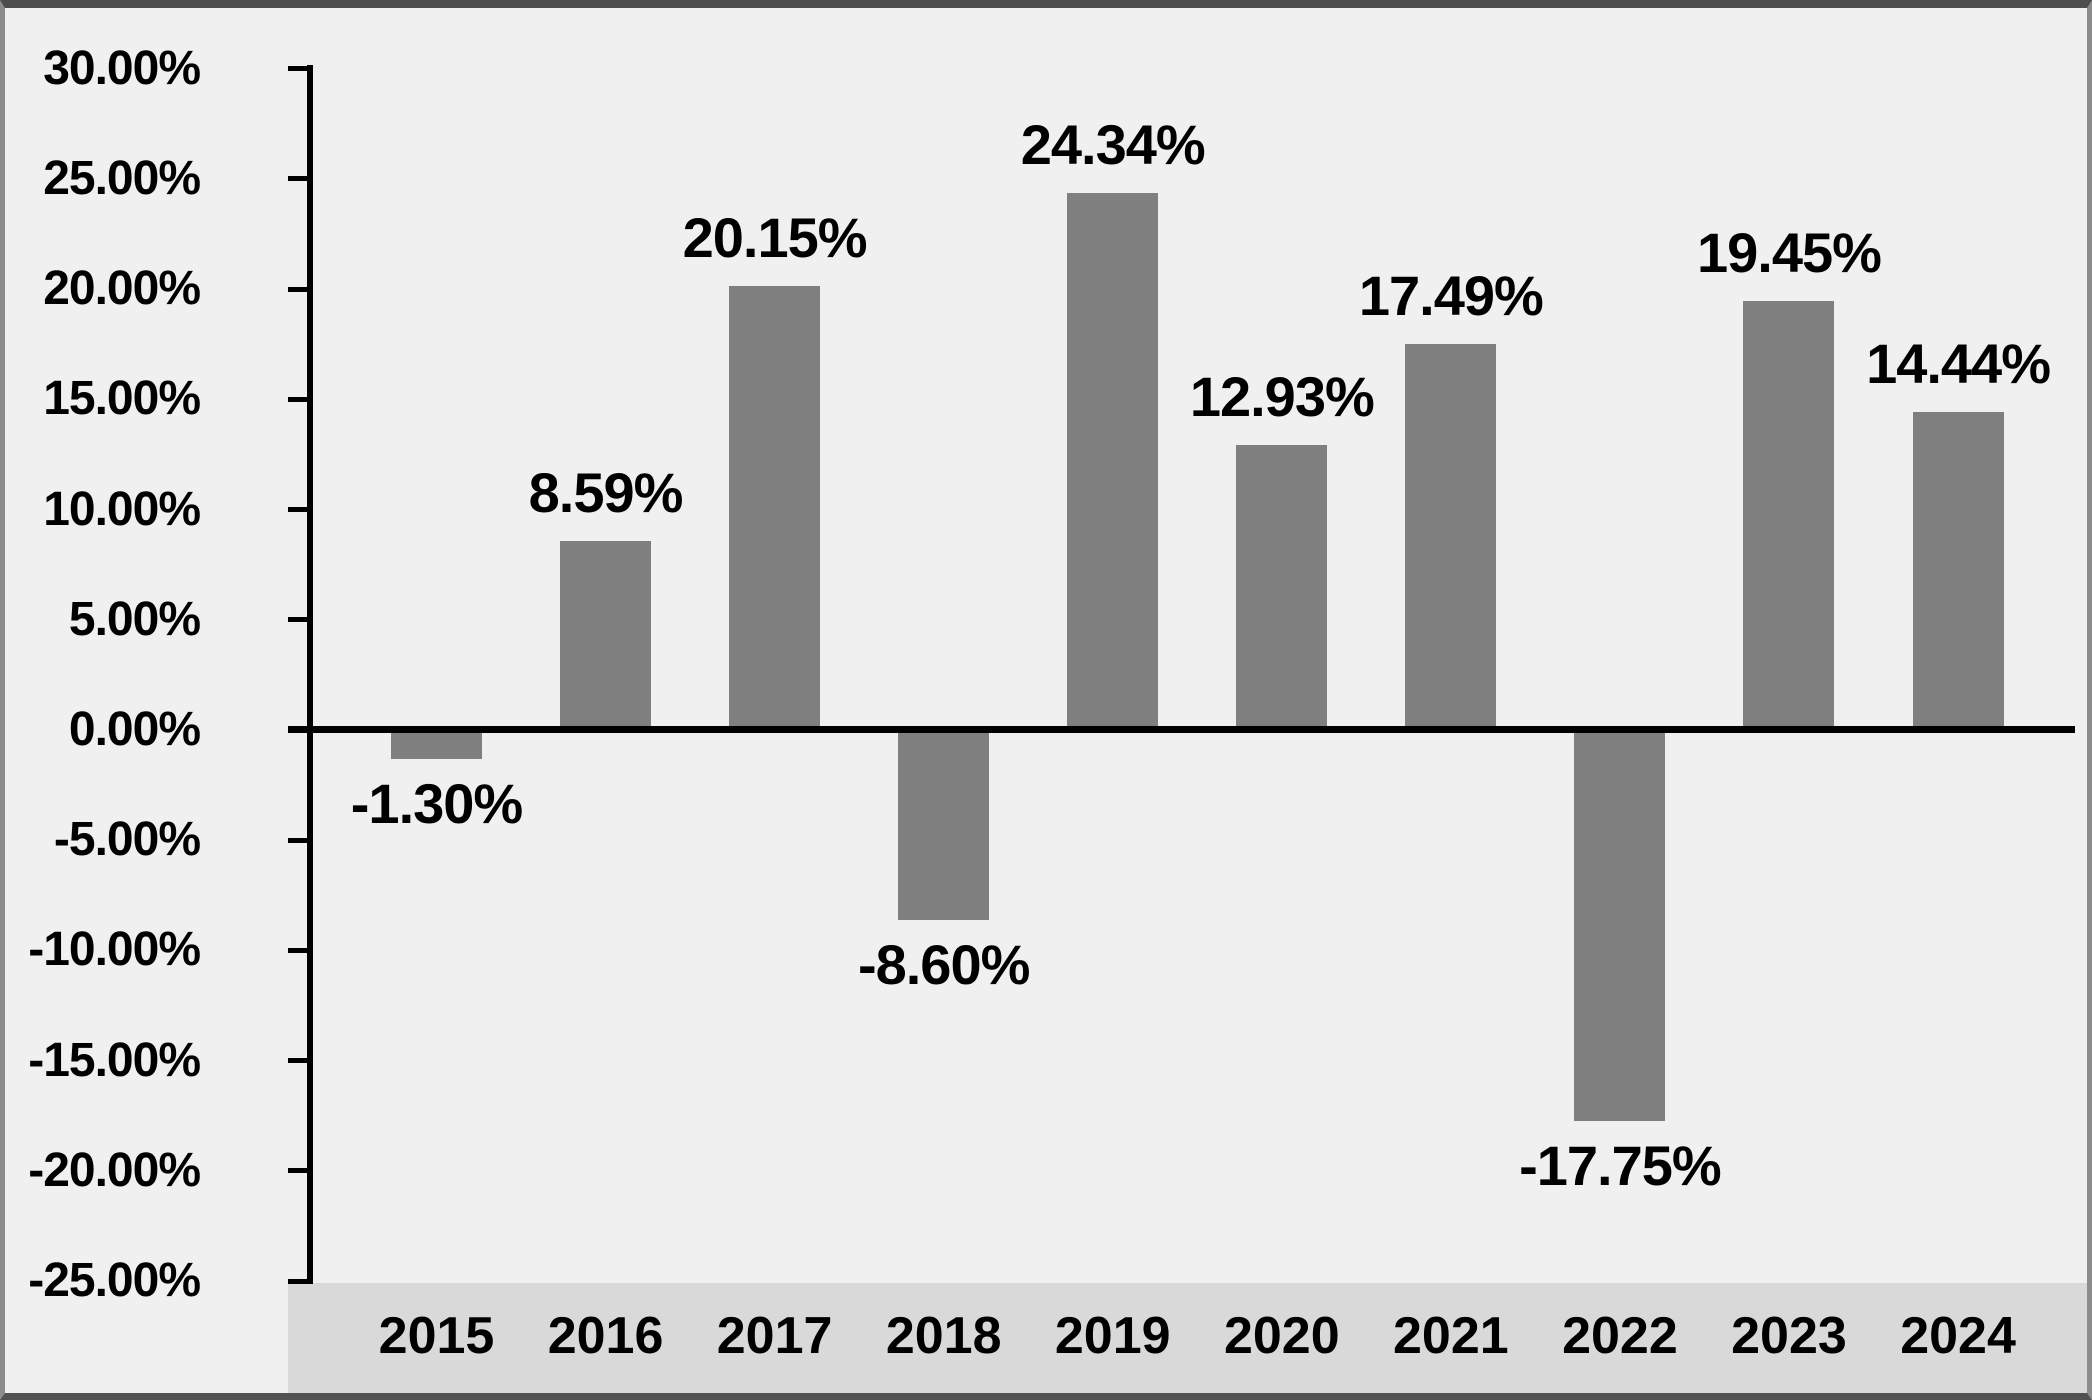  What do you see at coordinates (606, 635) in the screenshot?
I see `bar-2016` at bounding box center [606, 635].